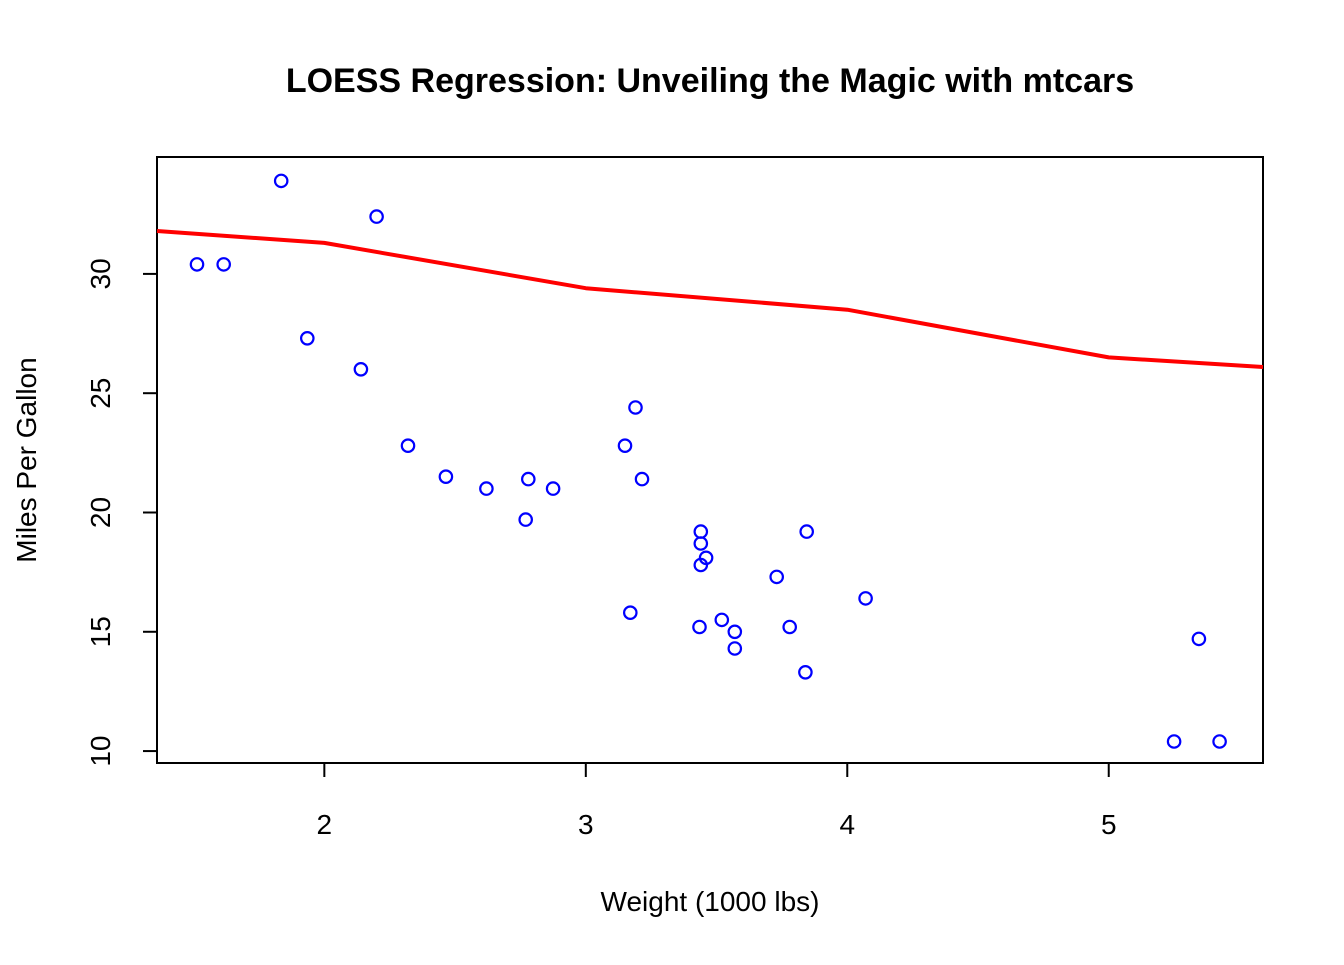  I want to click on y-axis: 10 15 20 25 30, so click(121, 512).